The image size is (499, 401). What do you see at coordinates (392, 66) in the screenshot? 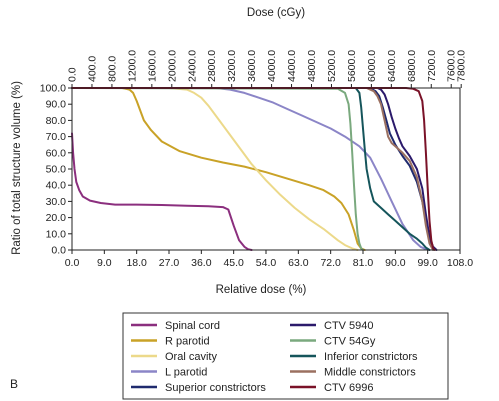
I see `x2-tick-label: 6400.0` at bounding box center [392, 66].